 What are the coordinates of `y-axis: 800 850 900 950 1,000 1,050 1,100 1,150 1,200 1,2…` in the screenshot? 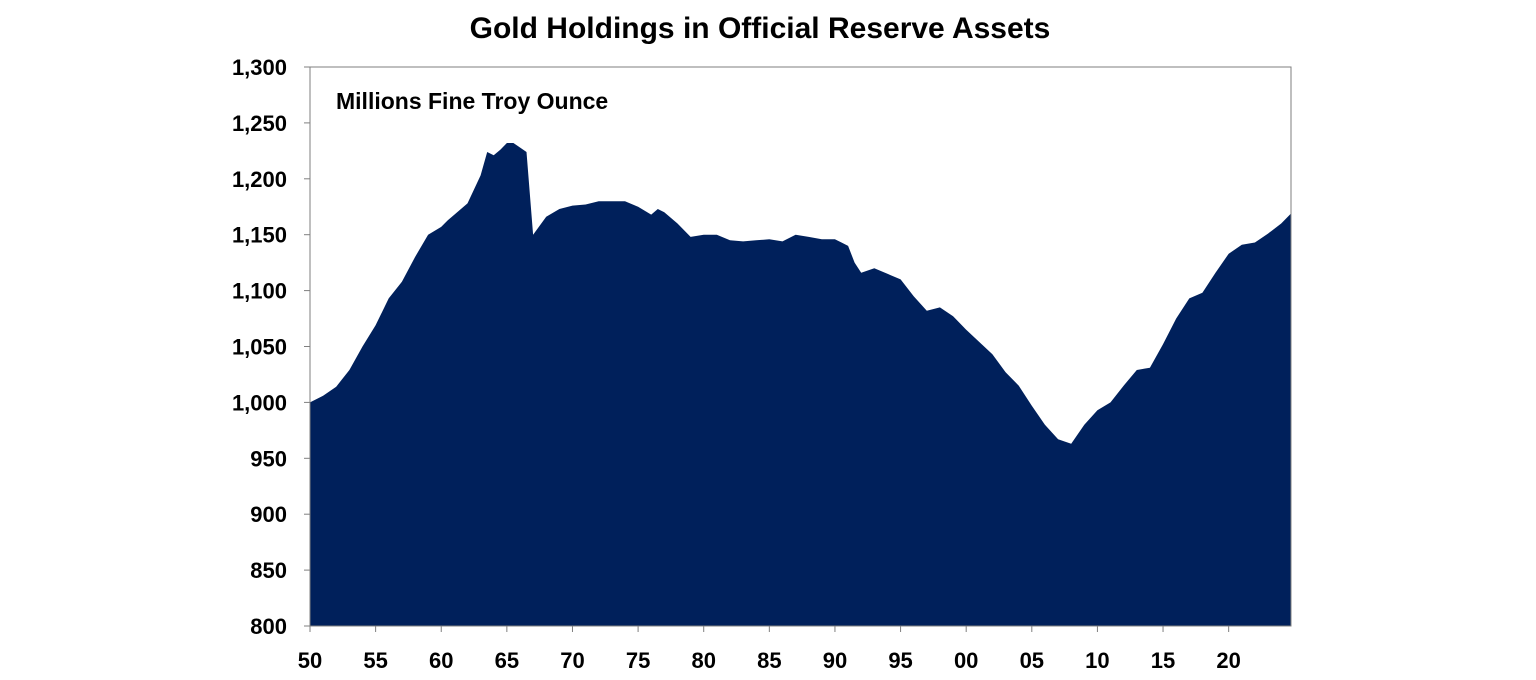 It's located at (271, 347).